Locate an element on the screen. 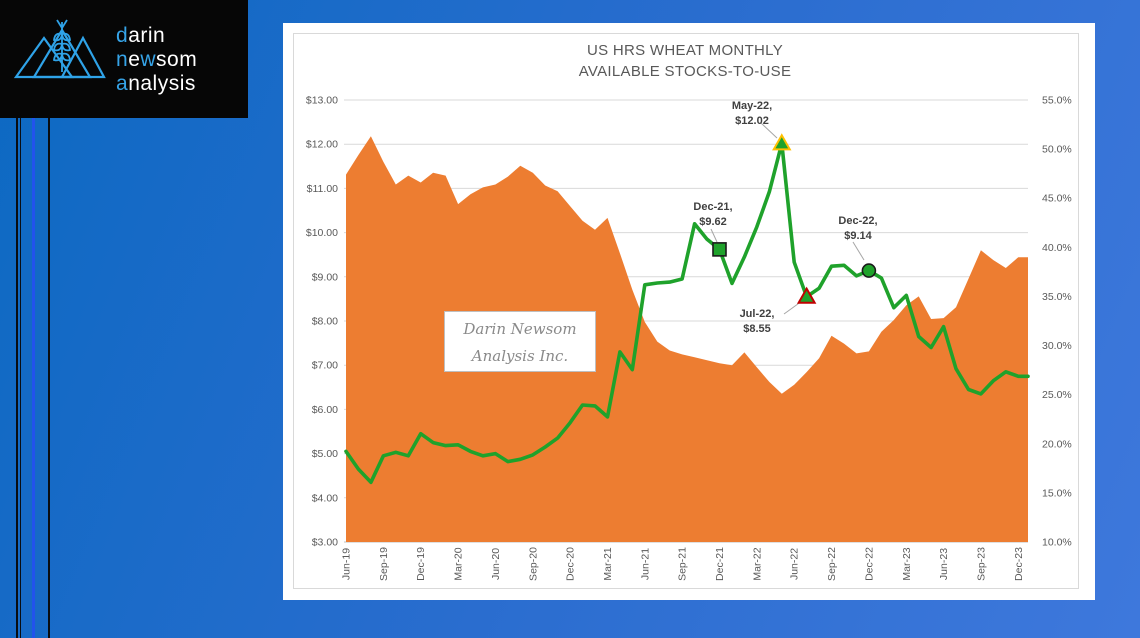 This screenshot has width=1140, height=638. x-axis-label: Dec-22 is located at coordinates (869, 564).